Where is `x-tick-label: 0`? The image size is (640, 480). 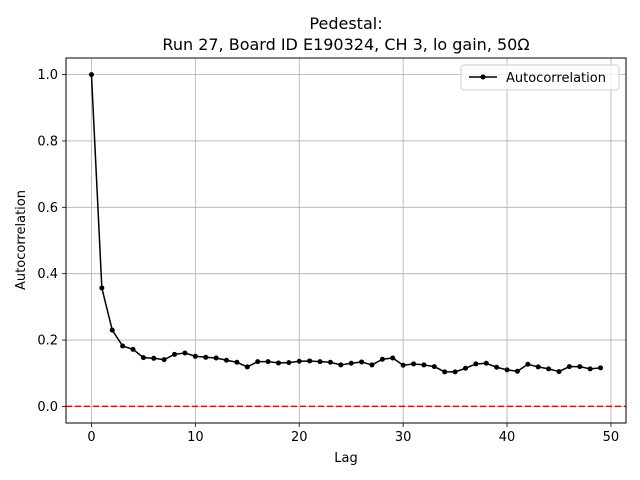 x-tick-label: 0 is located at coordinates (91, 437).